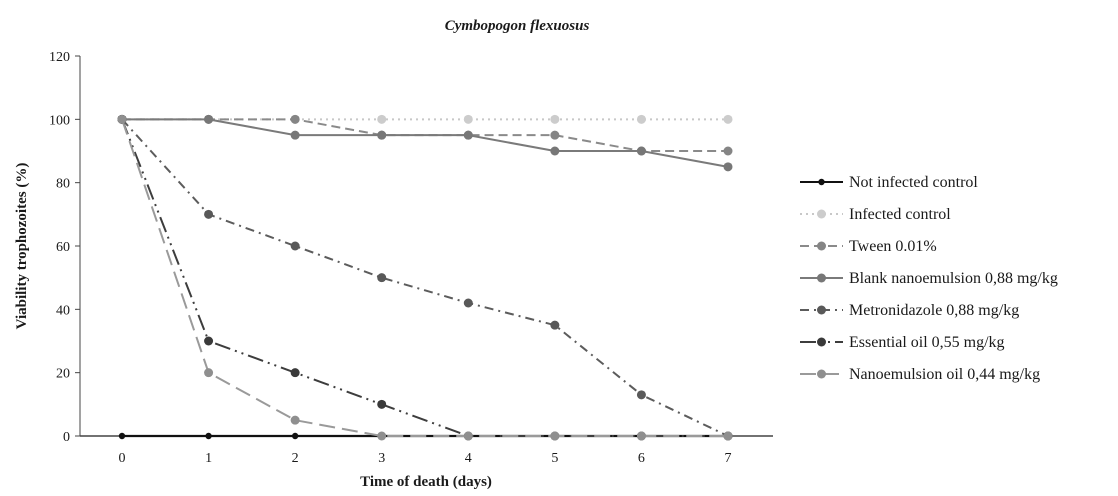  Describe the element at coordinates (66, 437) in the screenshot. I see `y-tick-label: 0` at that location.